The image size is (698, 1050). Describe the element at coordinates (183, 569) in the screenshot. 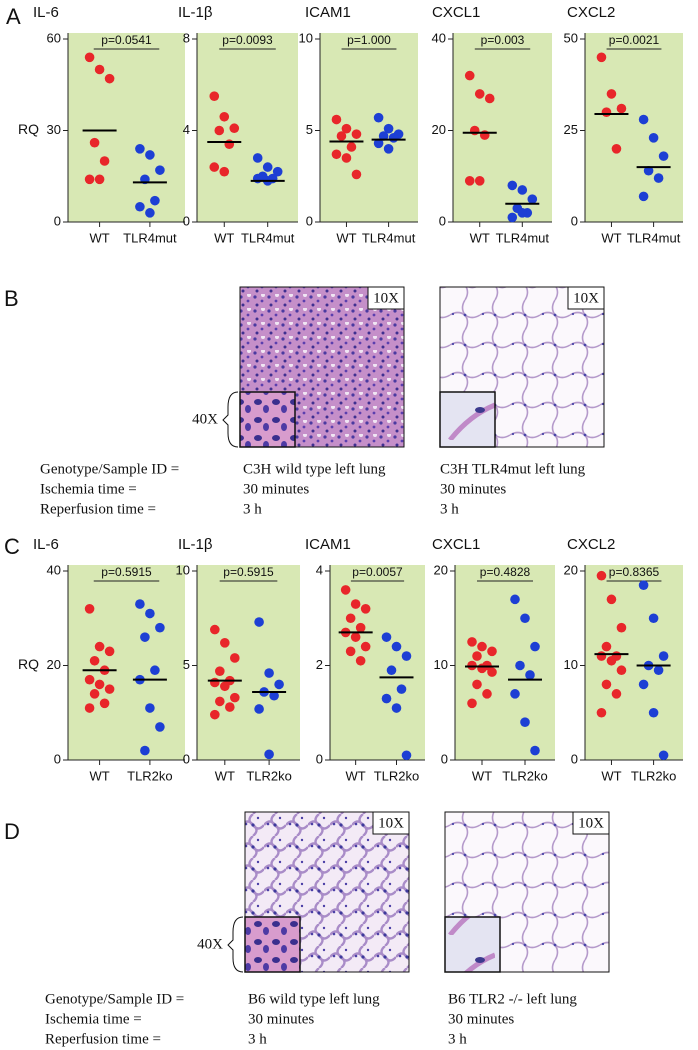

I see `y-tick-label: 10` at that location.